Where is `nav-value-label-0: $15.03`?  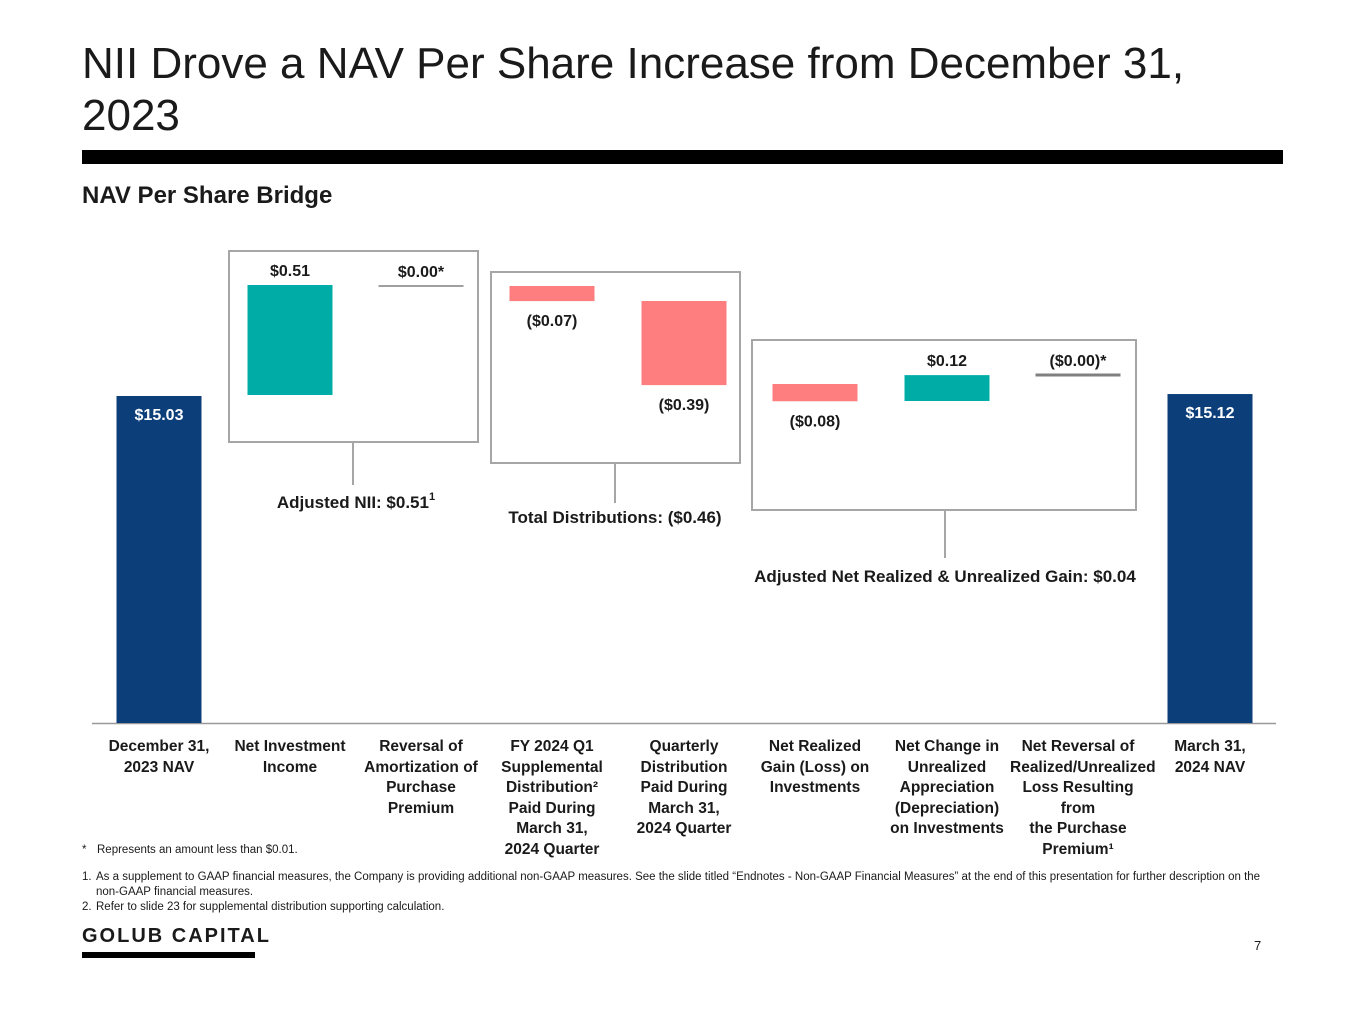 nav-value-label-0: $15.03 is located at coordinates (159, 415).